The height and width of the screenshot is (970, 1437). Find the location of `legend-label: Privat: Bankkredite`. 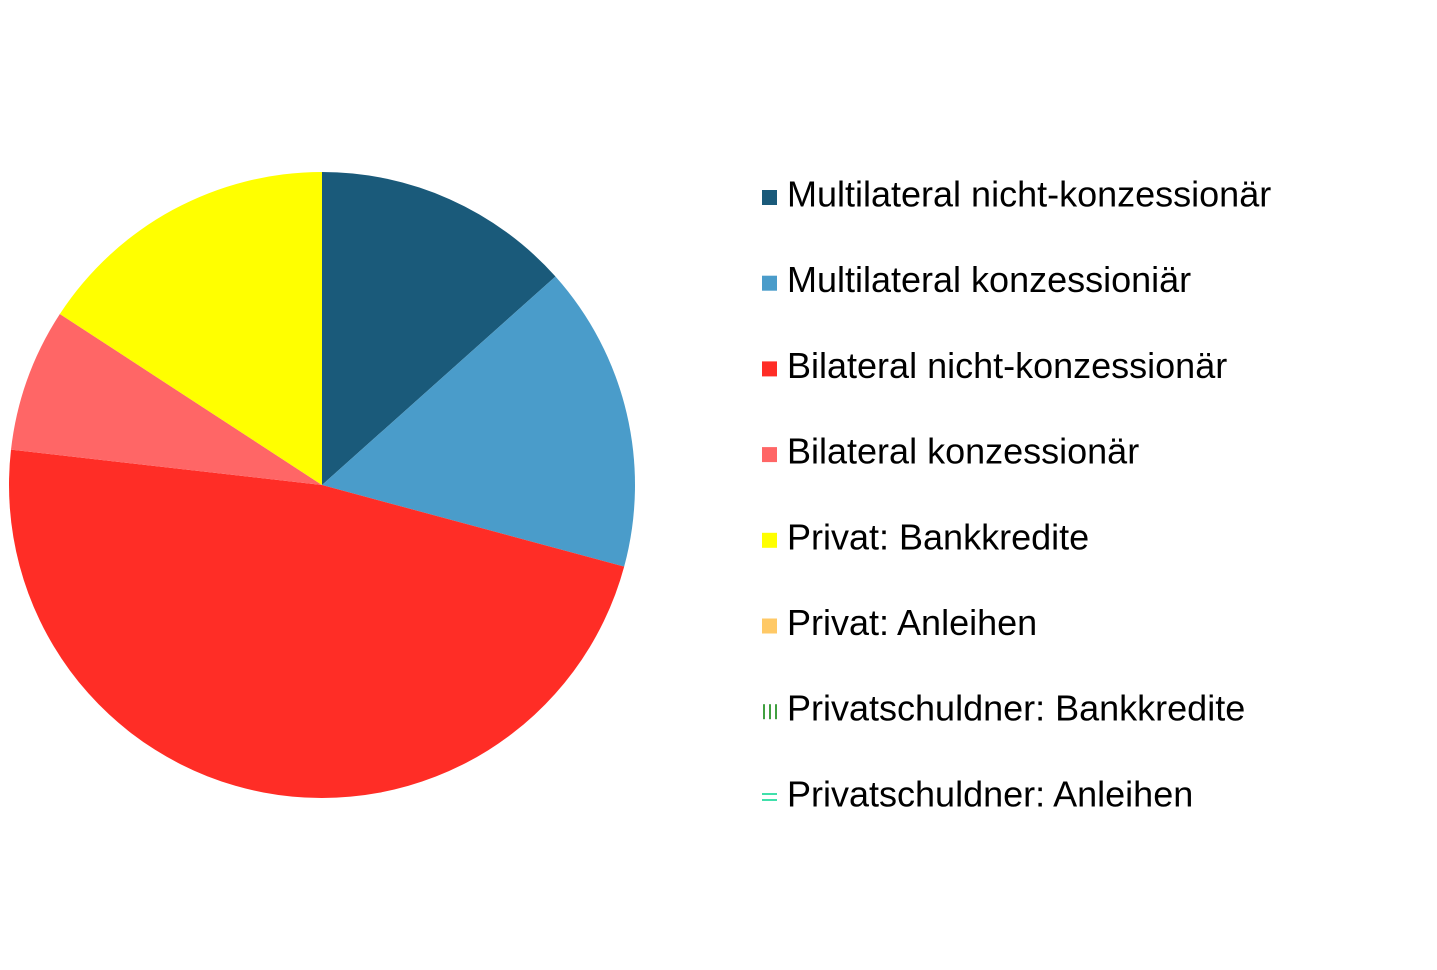

legend-label: Privat: Bankkredite is located at coordinates (938, 536).